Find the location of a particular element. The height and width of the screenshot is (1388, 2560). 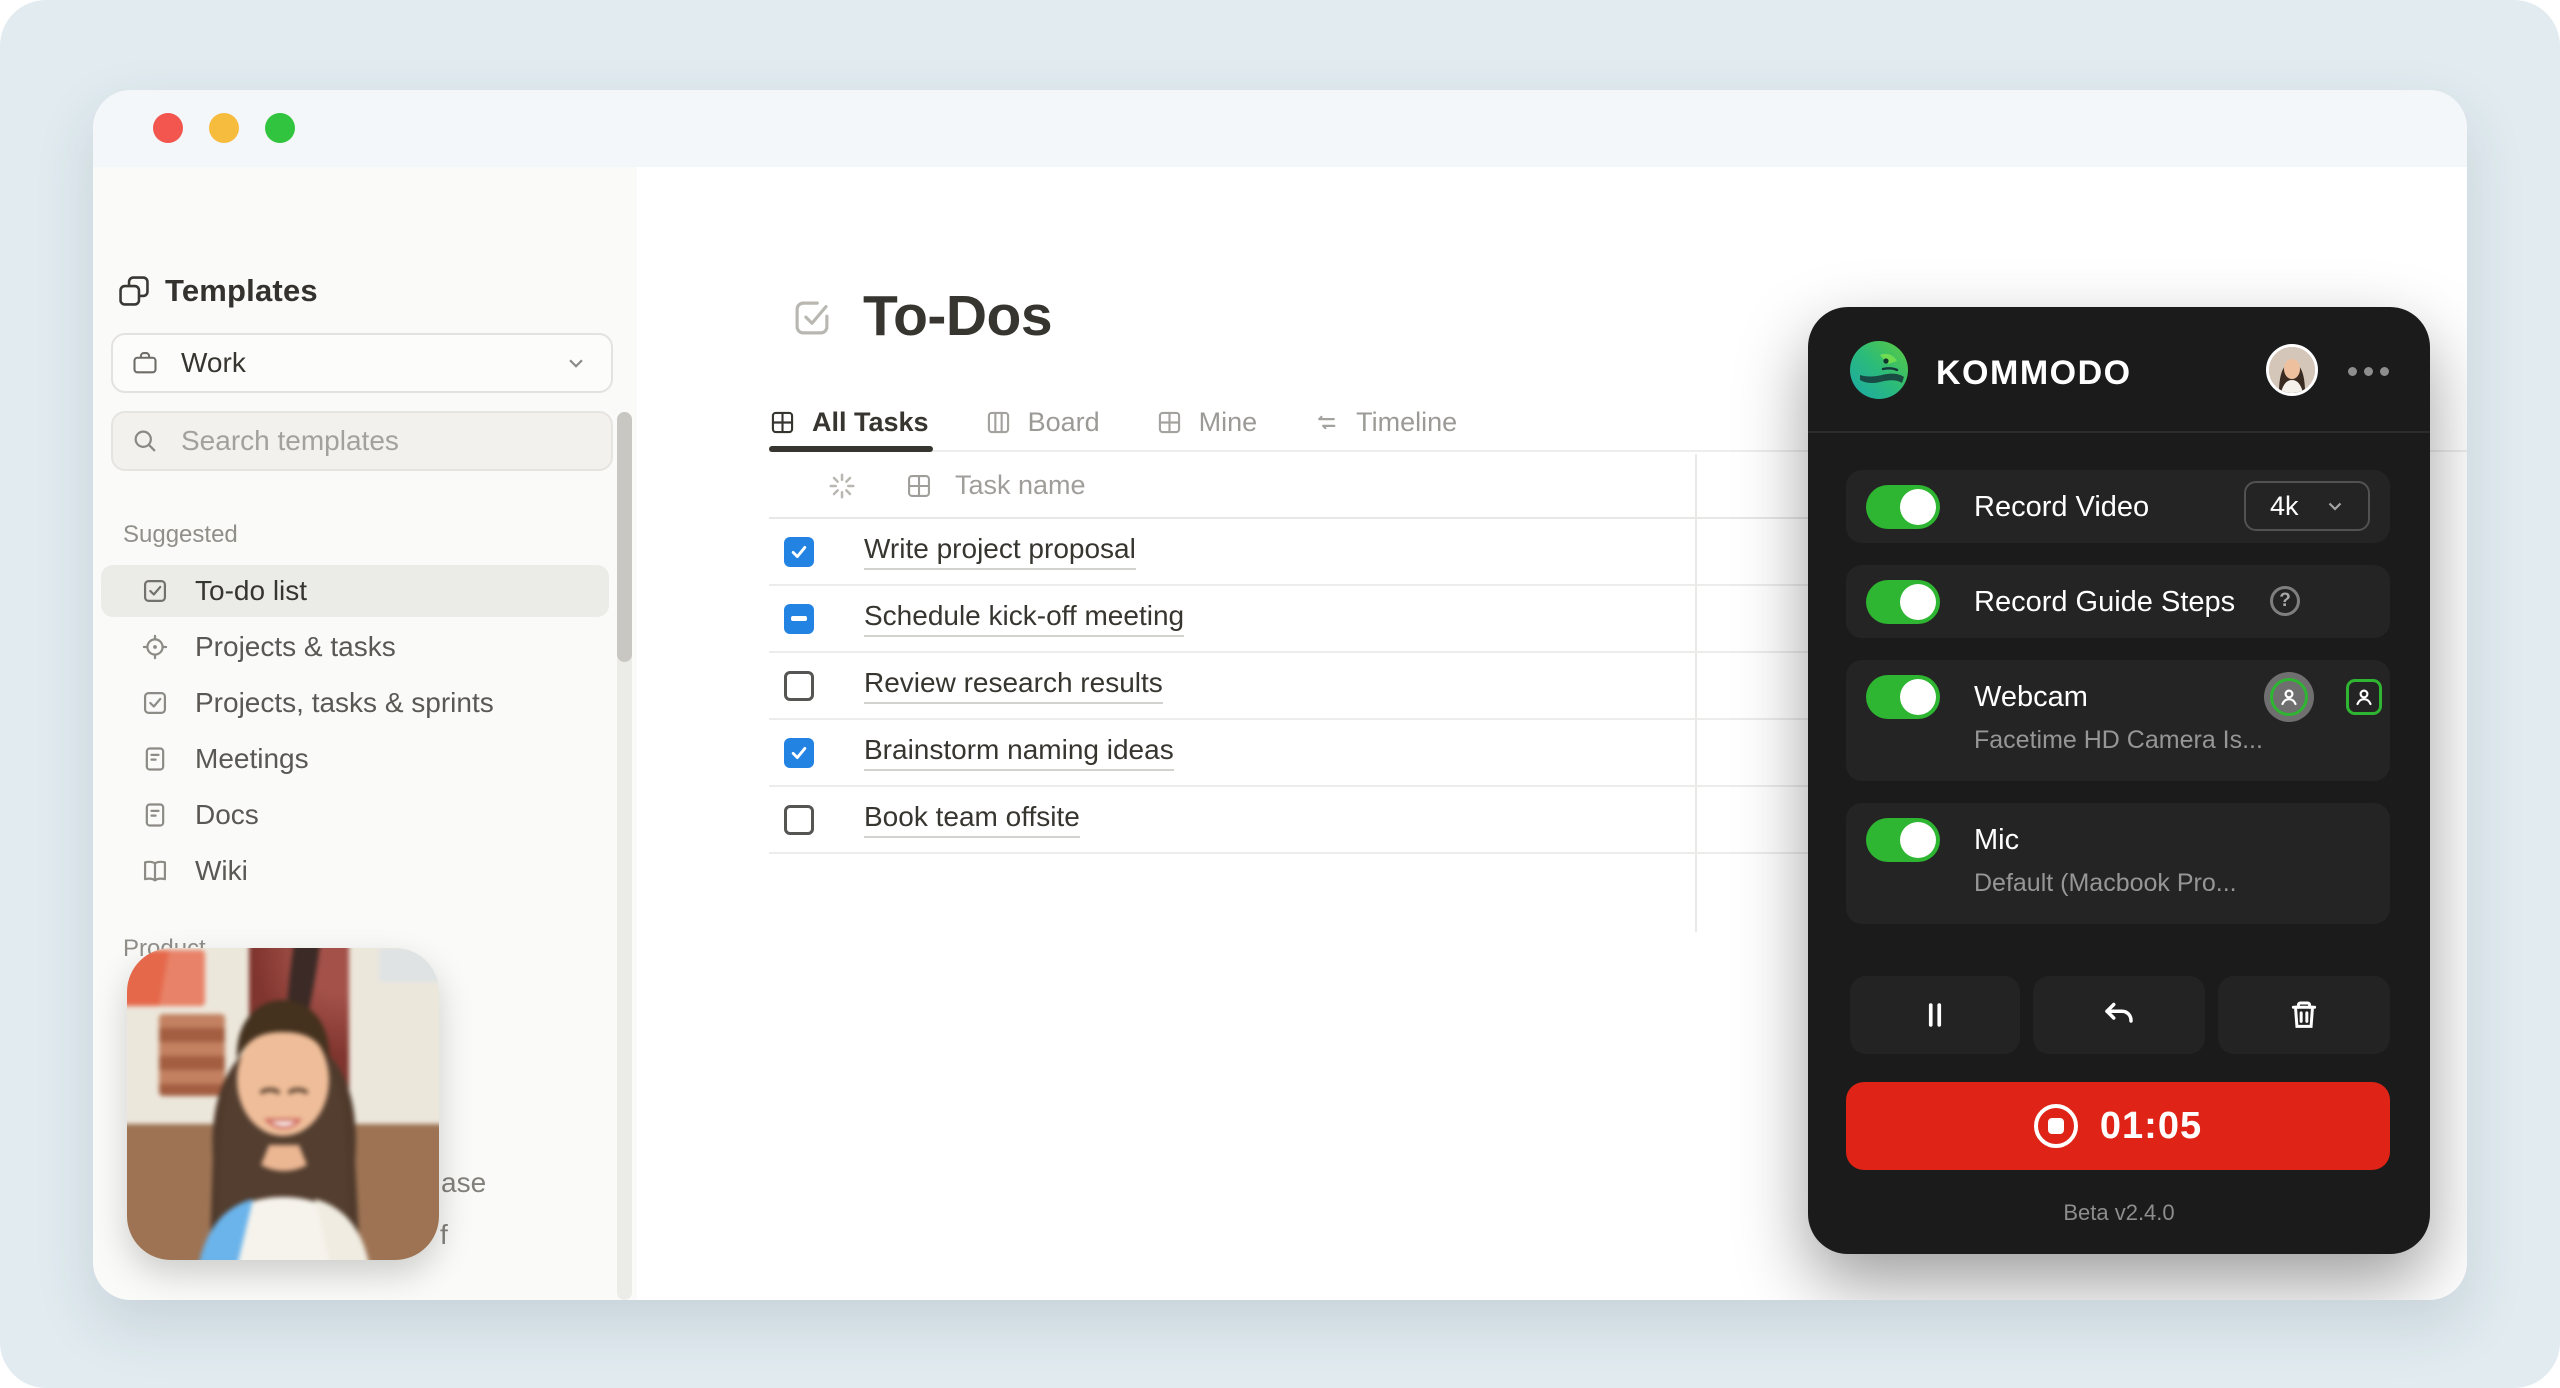

occluded-item-text: ase is located at coordinates (464, 1182).